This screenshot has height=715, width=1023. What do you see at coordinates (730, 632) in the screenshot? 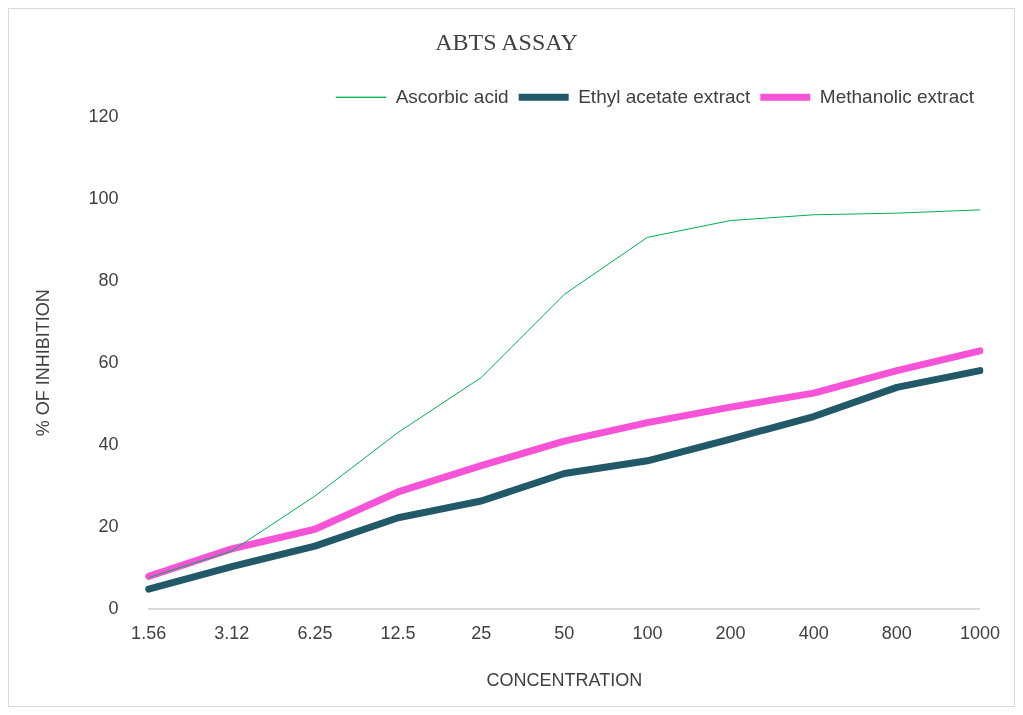
I see `x-tick-label: 200` at bounding box center [730, 632].